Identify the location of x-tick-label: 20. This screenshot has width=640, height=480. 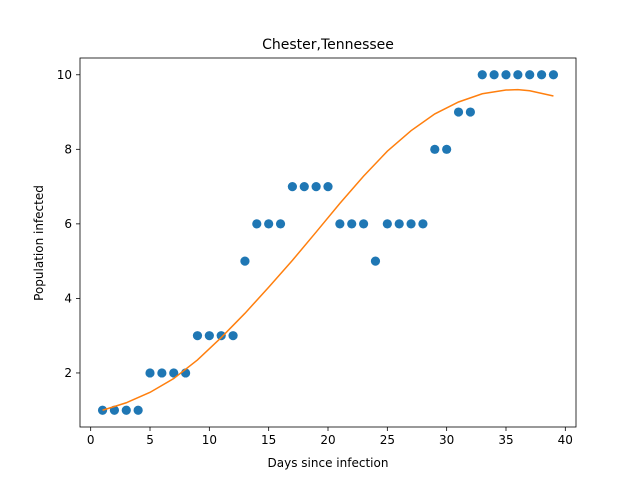
(327, 440).